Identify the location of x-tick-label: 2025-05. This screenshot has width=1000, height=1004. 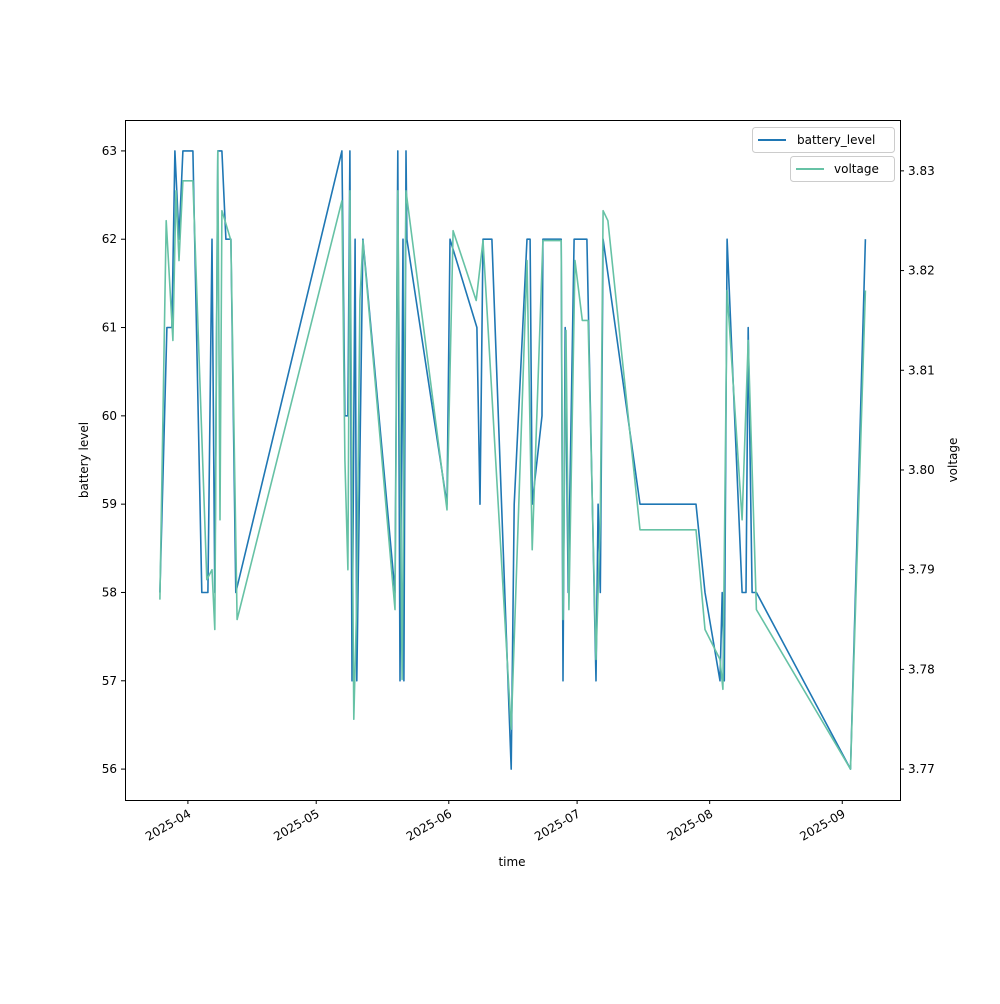
(296, 824).